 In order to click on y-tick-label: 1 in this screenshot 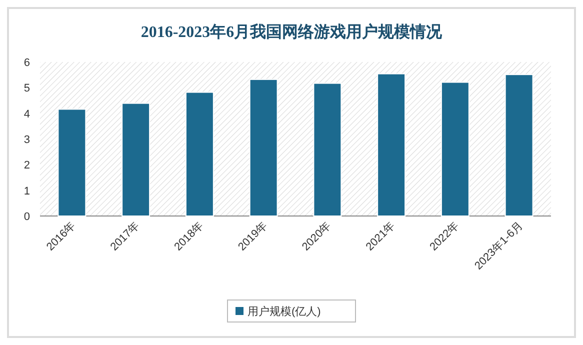, I will do `click(27, 191)`.